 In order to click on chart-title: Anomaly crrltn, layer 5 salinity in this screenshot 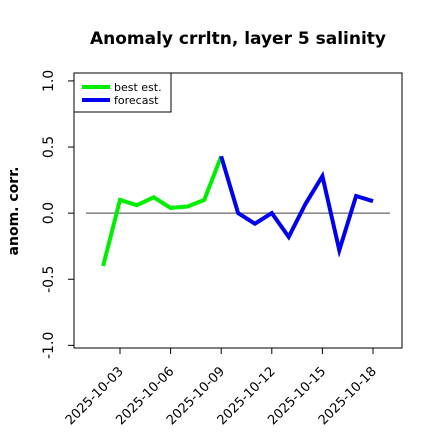, I will do `click(238, 39)`.